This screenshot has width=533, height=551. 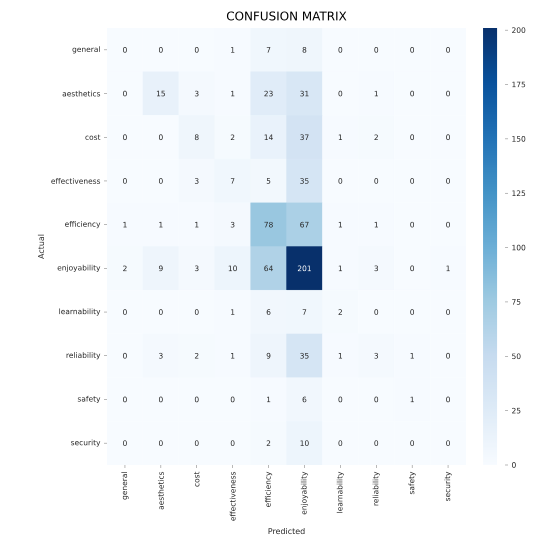 What do you see at coordinates (286, 15) in the screenshot?
I see `chart-title: CONFUSION MATRIX` at bounding box center [286, 15].